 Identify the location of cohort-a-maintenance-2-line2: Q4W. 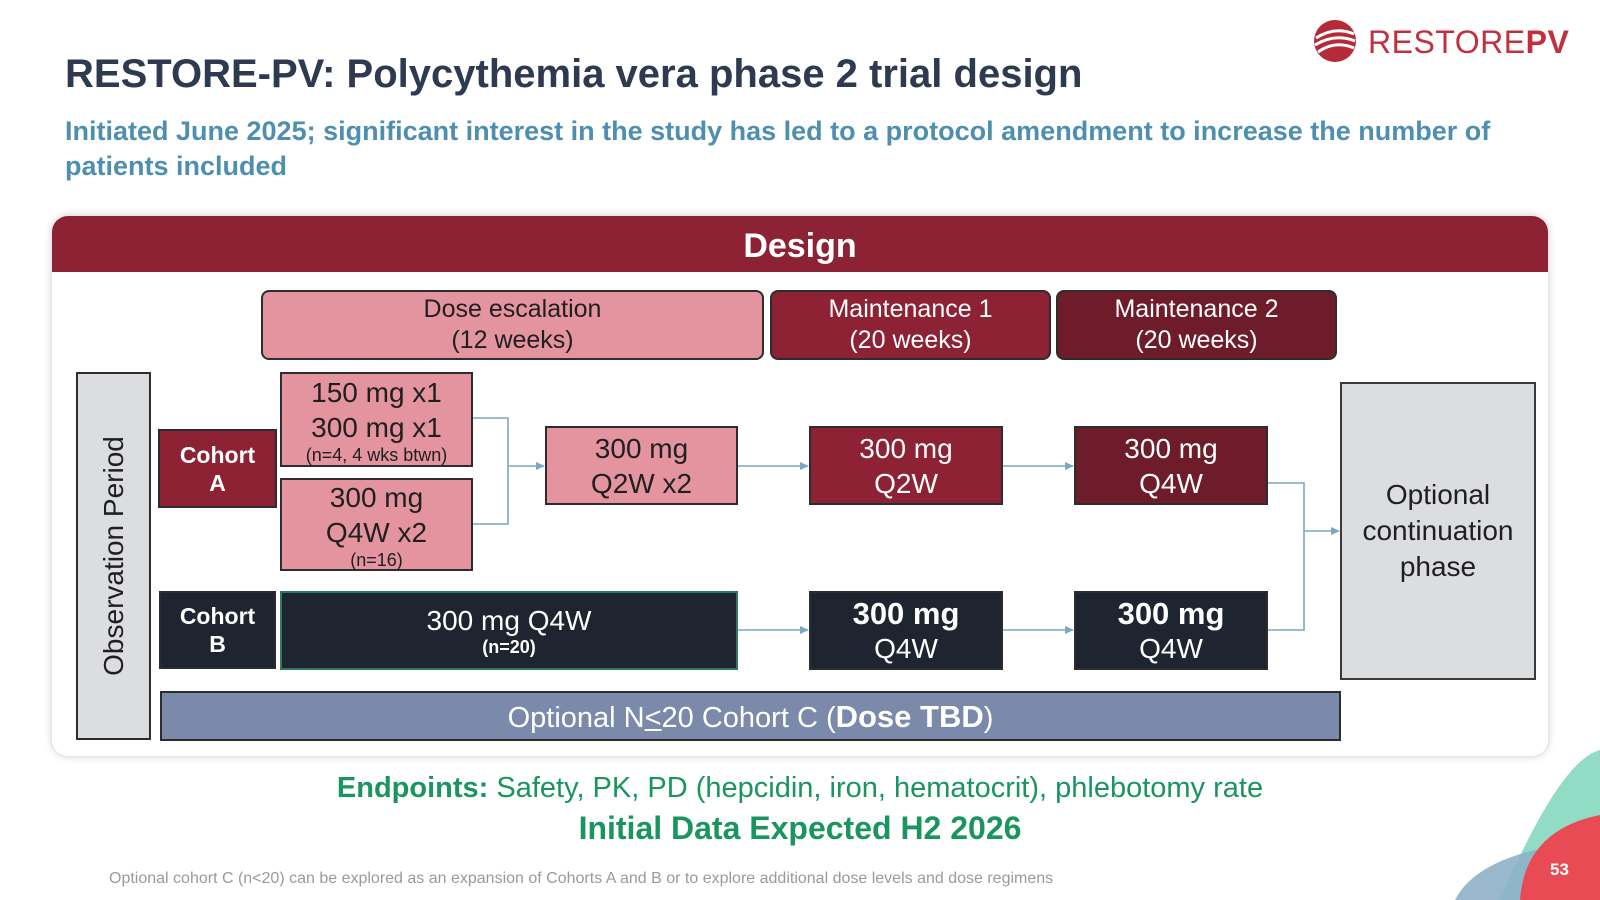
(1171, 483).